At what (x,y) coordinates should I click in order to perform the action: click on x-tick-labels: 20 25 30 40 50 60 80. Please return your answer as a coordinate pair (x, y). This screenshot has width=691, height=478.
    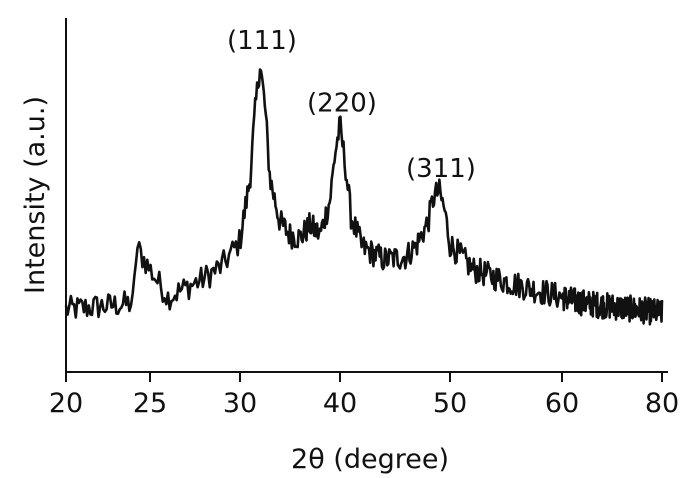
    Looking at the image, I should click on (364, 403).